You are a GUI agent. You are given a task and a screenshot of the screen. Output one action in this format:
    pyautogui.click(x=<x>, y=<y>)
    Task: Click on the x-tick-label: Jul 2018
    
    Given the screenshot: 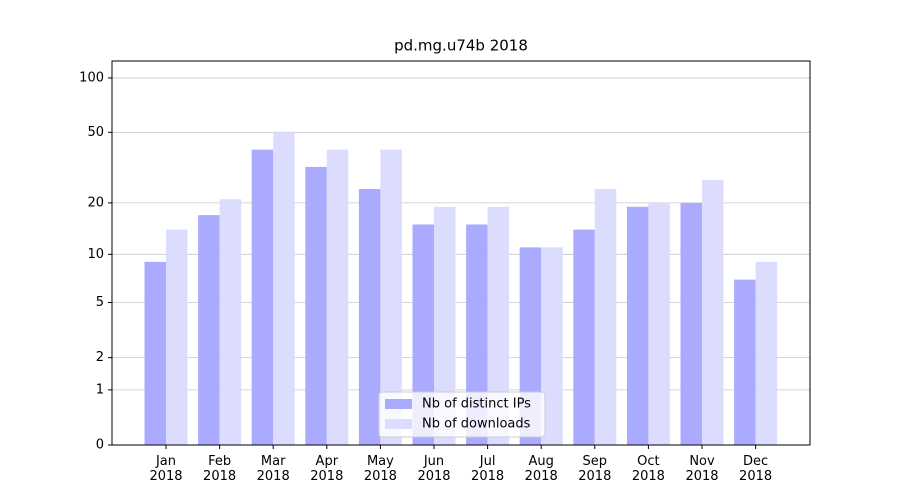 What is the action you would take?
    pyautogui.click(x=488, y=469)
    